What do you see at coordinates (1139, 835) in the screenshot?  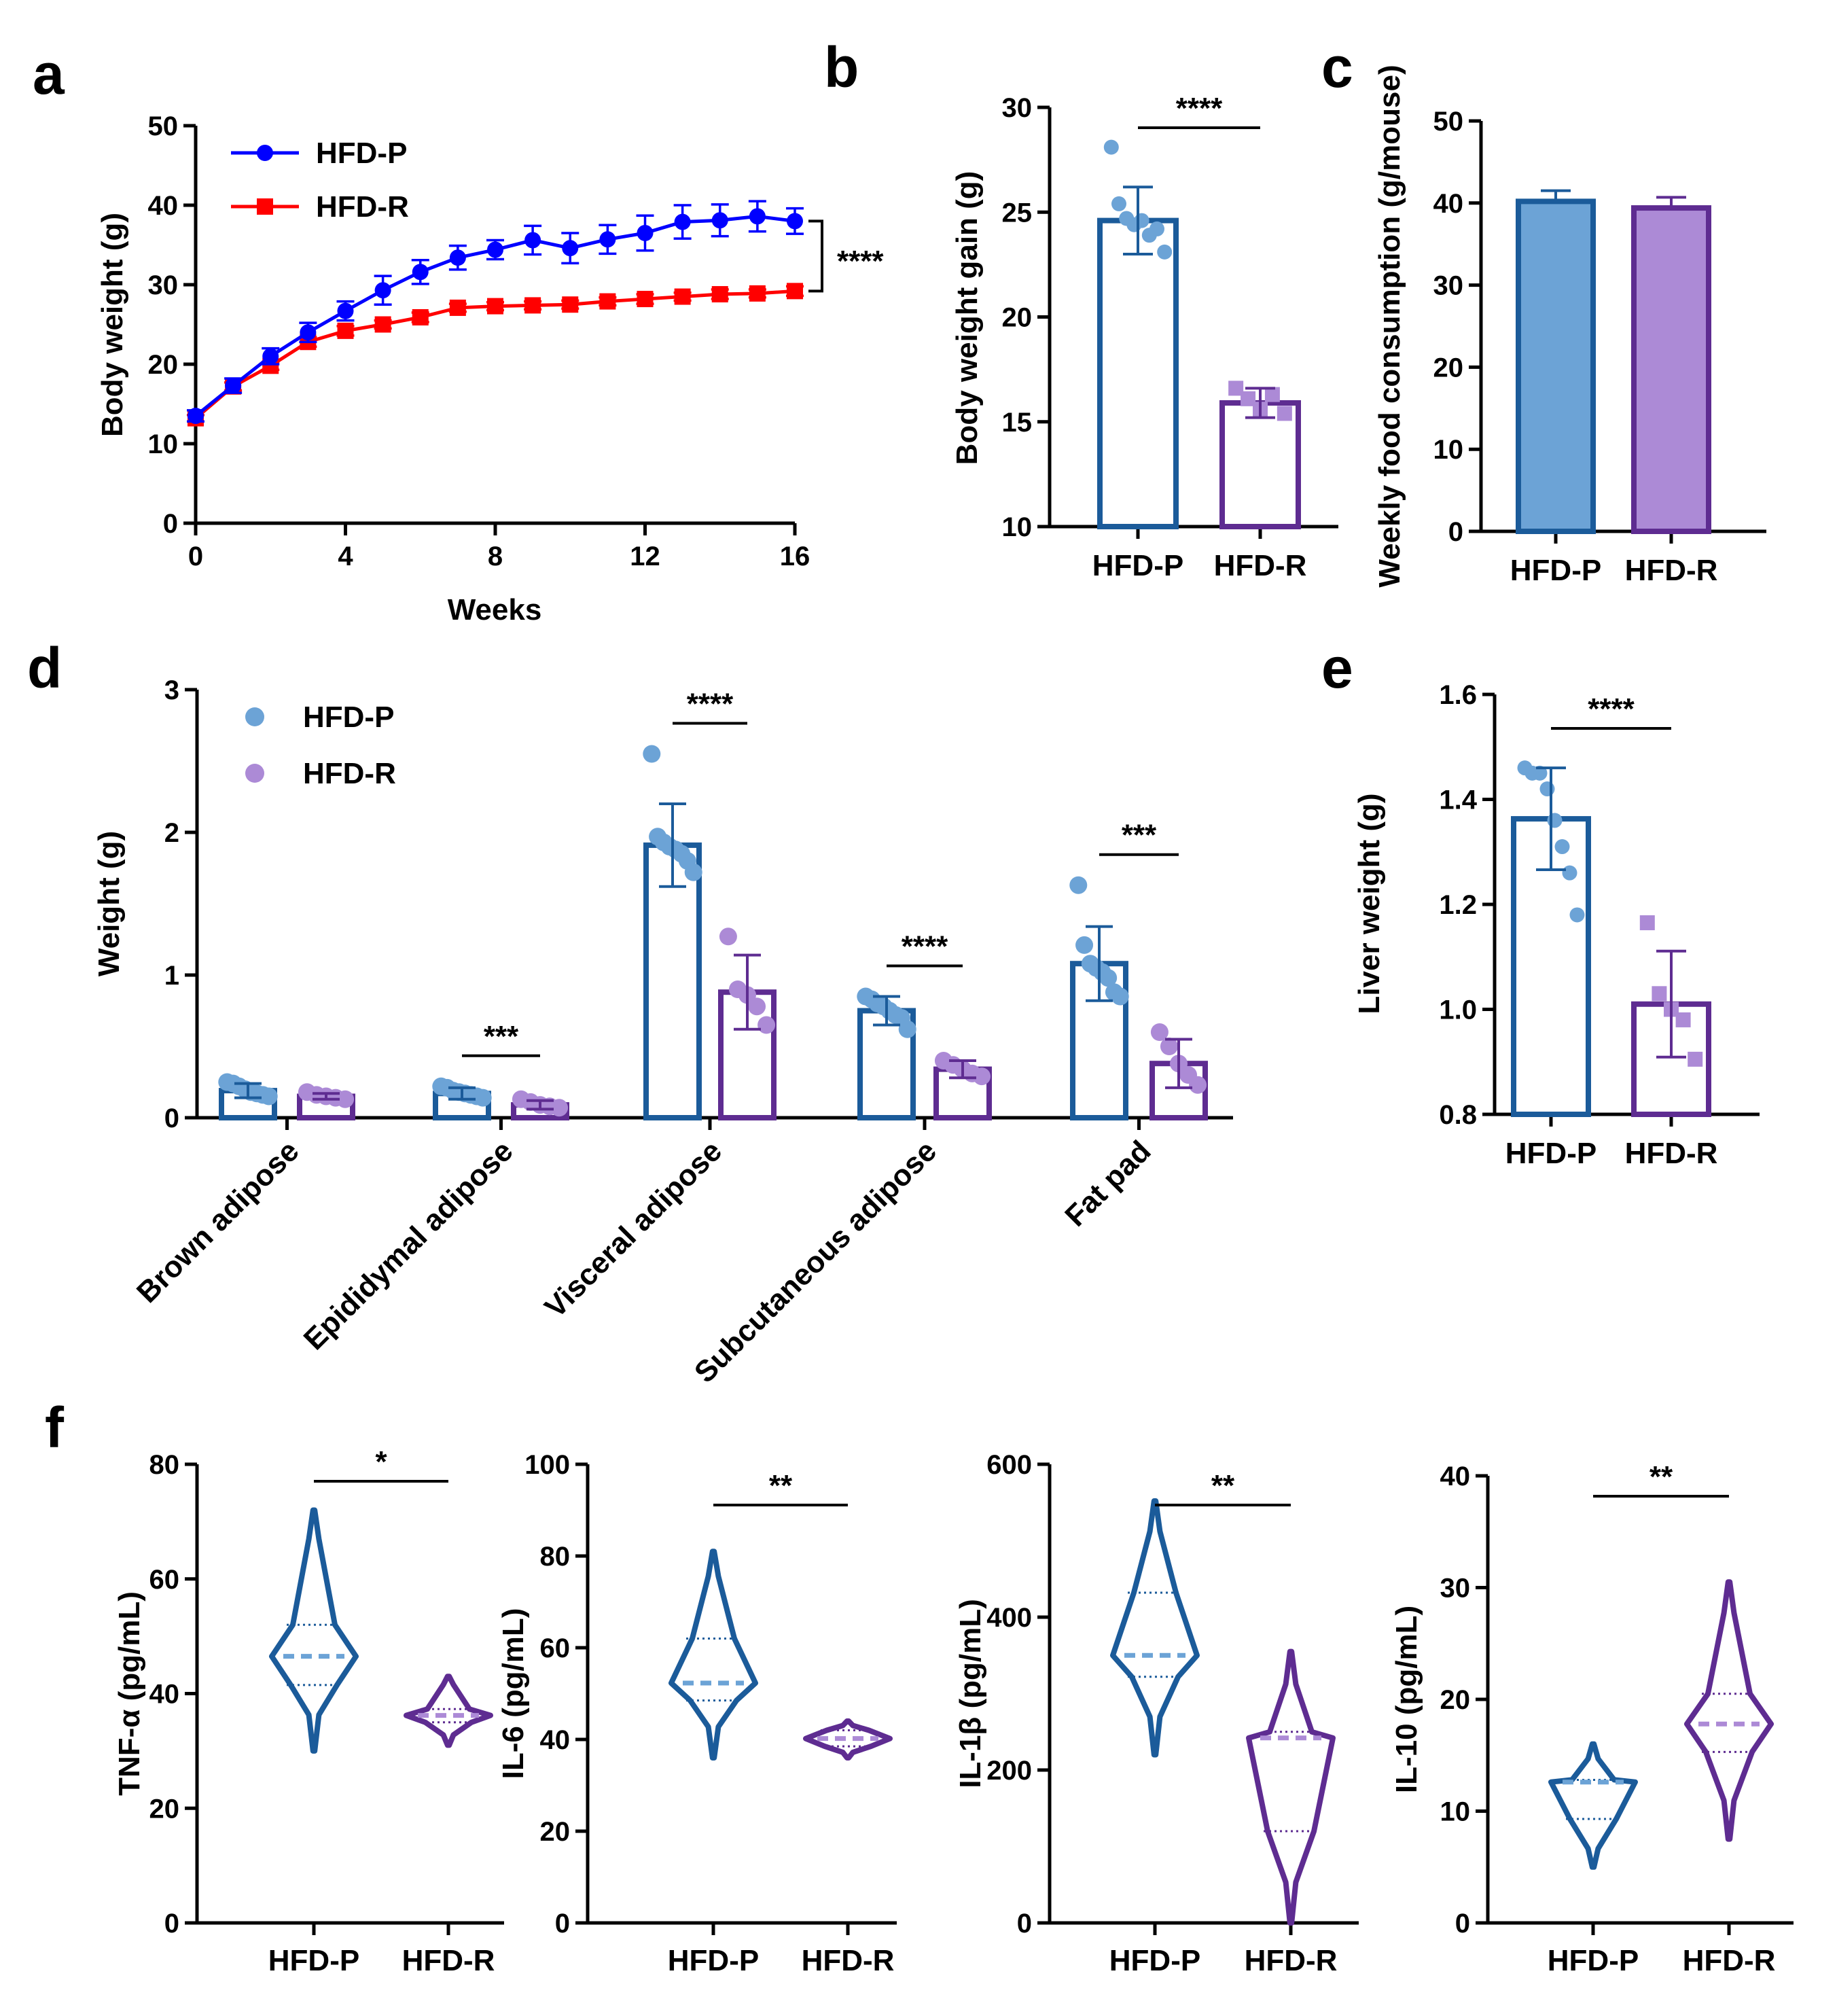 I see `panel-d-significance-4-stars: ***` at bounding box center [1139, 835].